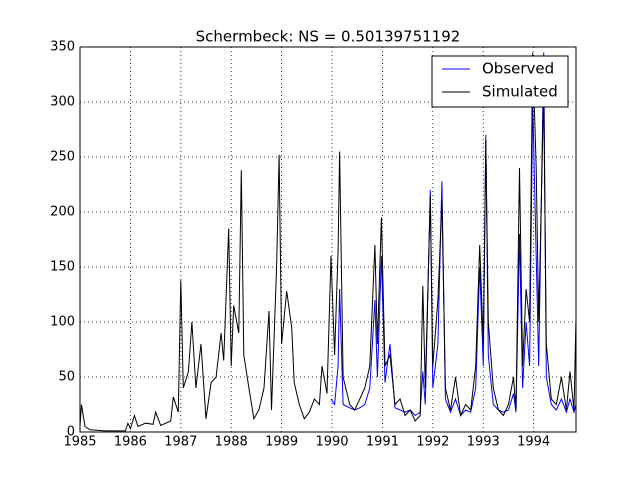 The image size is (640, 484). What do you see at coordinates (500, 81) in the screenshot?
I see `legend-box` at bounding box center [500, 81].